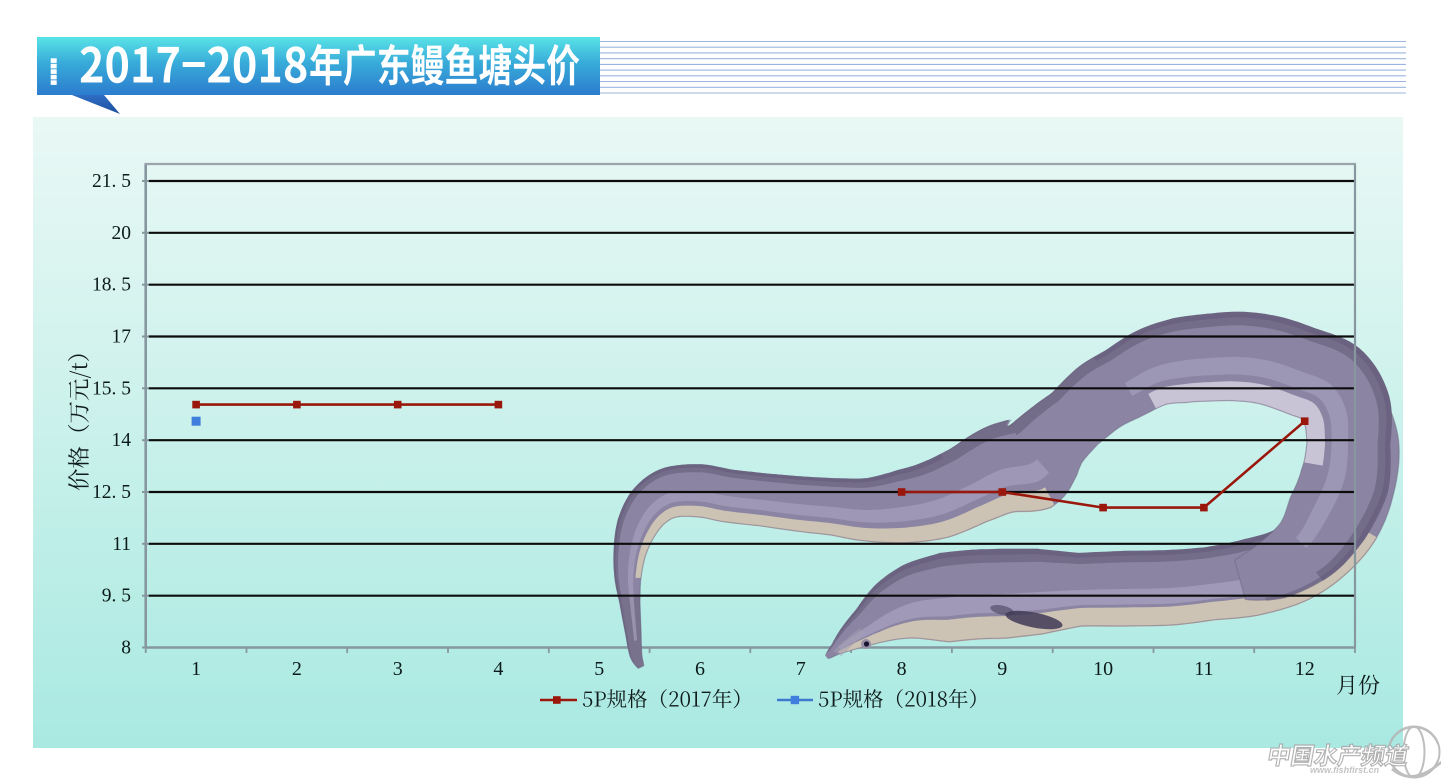 The image size is (1441, 780). What do you see at coordinates (196, 669) in the screenshot?
I see `svg-text: 1` at bounding box center [196, 669].